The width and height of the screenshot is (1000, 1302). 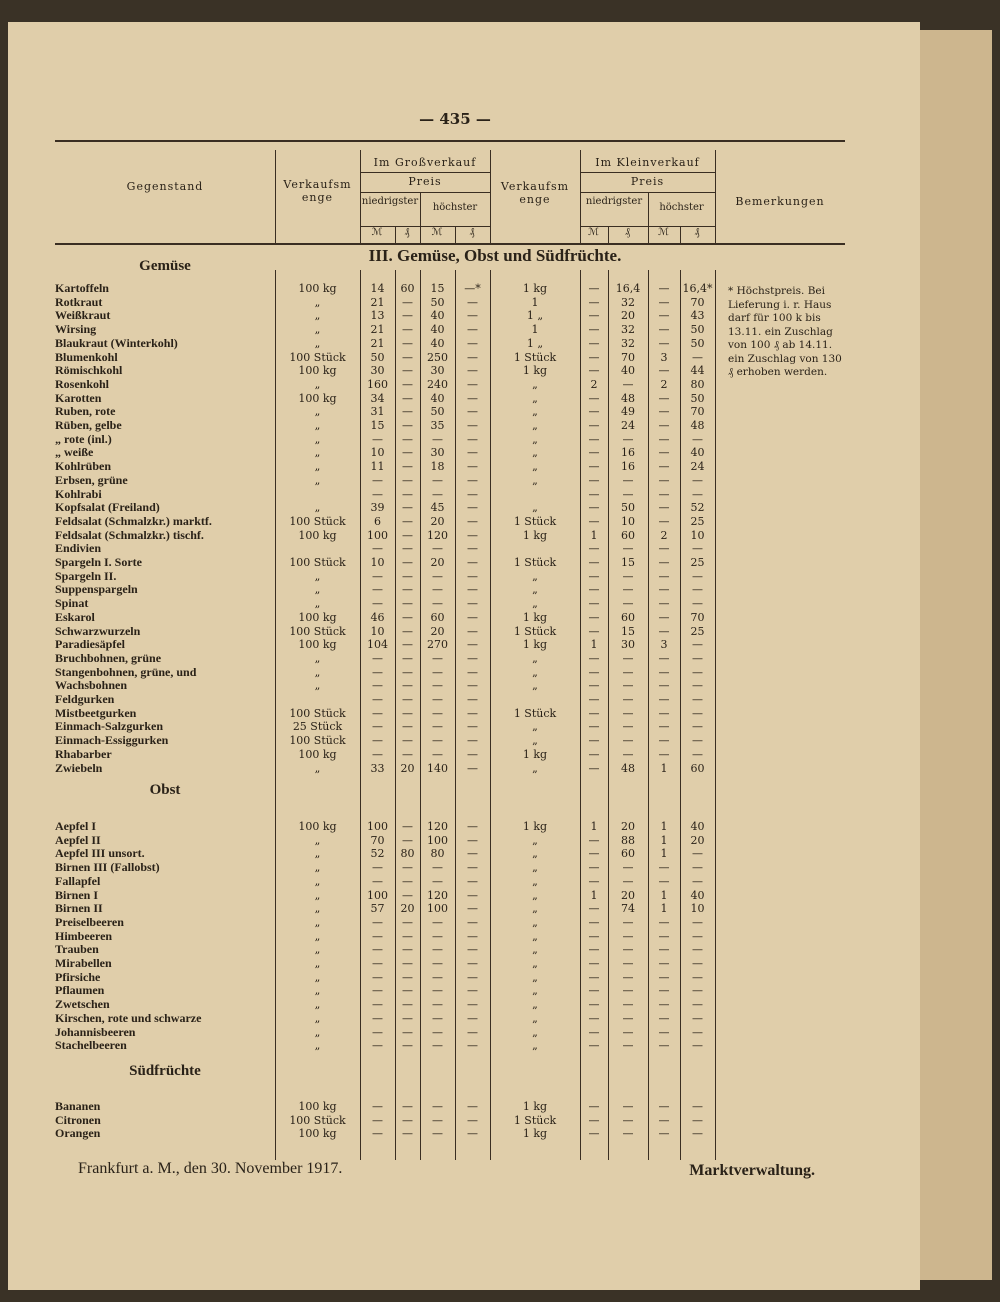 What do you see at coordinates (377, 909) in the screenshot?
I see `table-cell: 57` at bounding box center [377, 909].